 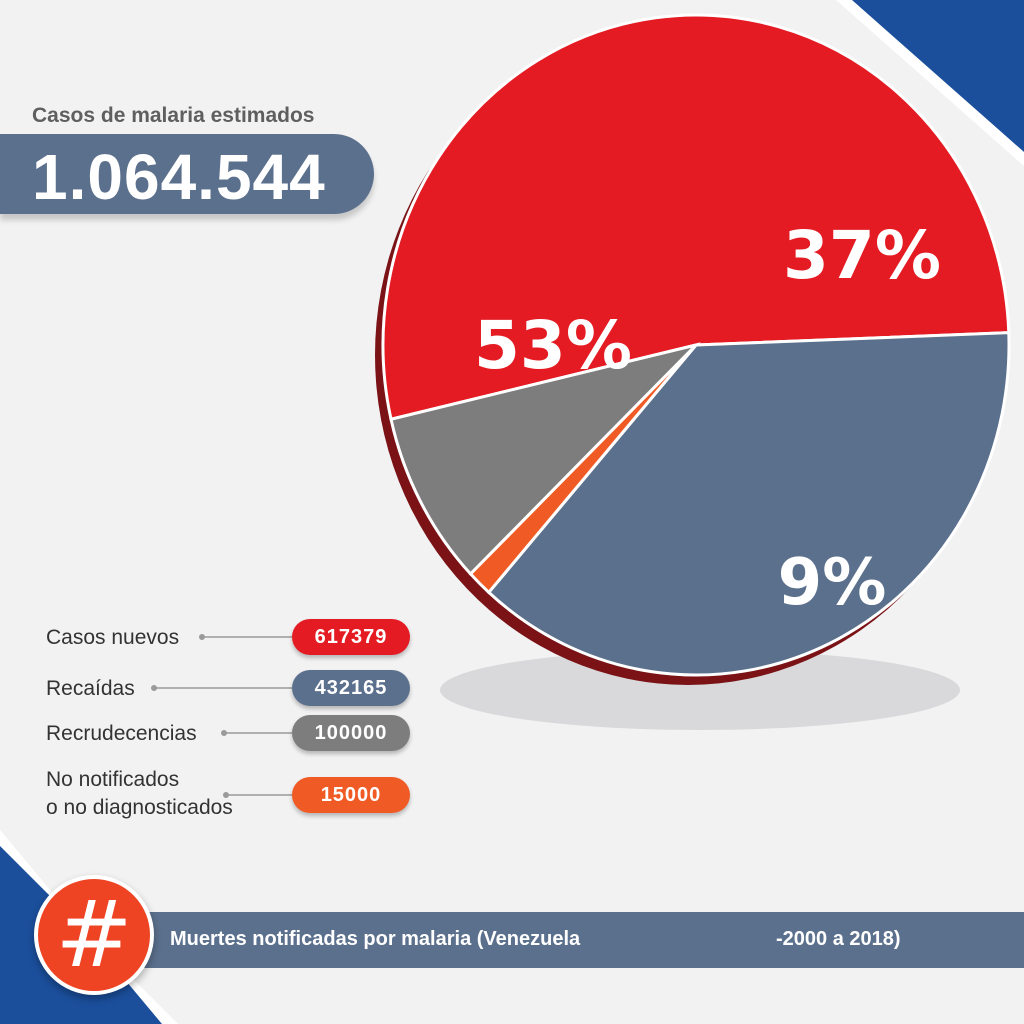 What do you see at coordinates (832, 583) in the screenshot?
I see `pie-percent-label-3: 9%` at bounding box center [832, 583].